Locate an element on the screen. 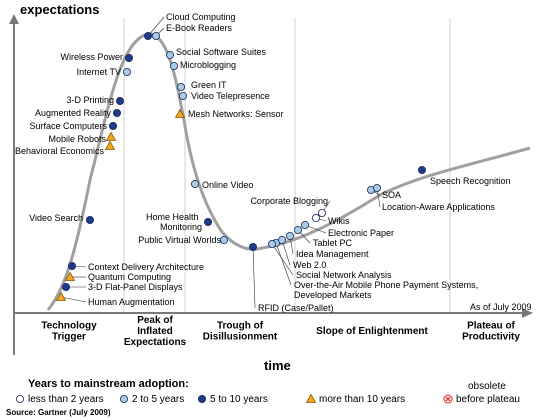 The width and height of the screenshot is (540, 420). technology-3-d-flat-panel-displays: 3-D Flat-Panel Displays is located at coordinates (122, 287).